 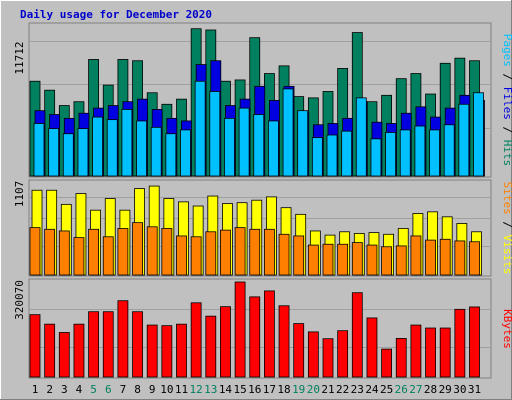 What do you see at coordinates (64, 389) in the screenshot?
I see `x-label-day-3: 3` at bounding box center [64, 389].